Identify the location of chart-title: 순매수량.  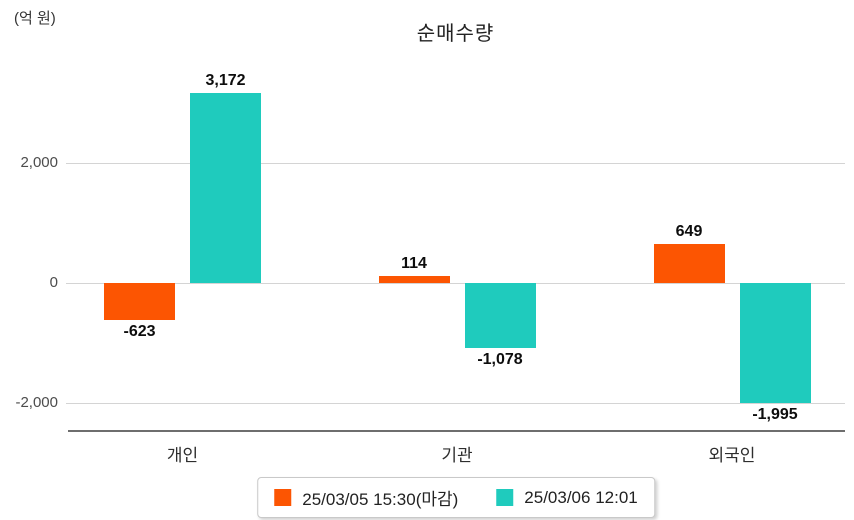
(455, 34).